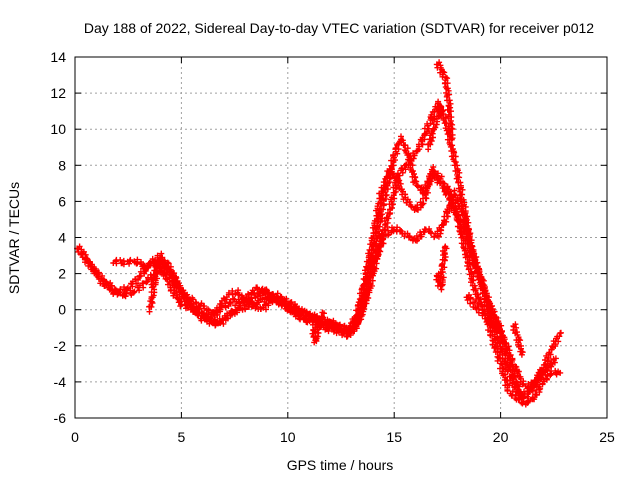  I want to click on x-tick-label: 10, so click(288, 437).